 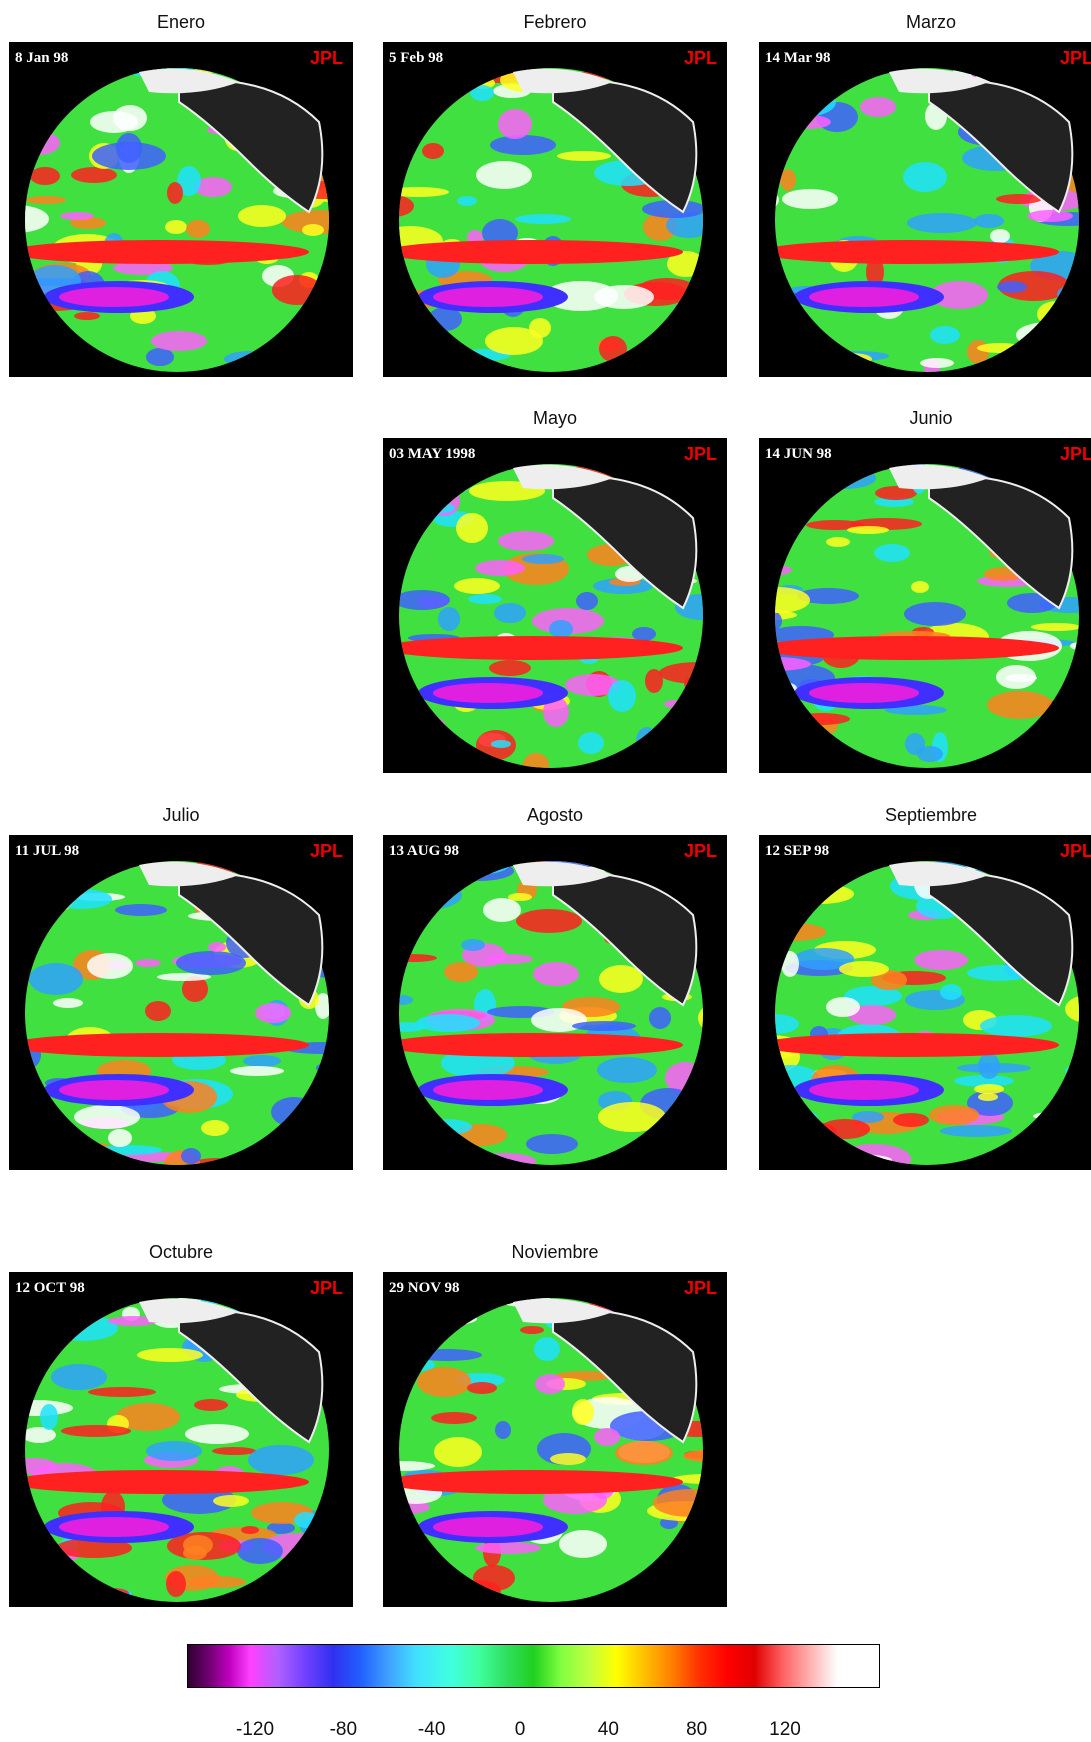 I want to click on date-stamp: 14 Mar 98, so click(x=798, y=58).